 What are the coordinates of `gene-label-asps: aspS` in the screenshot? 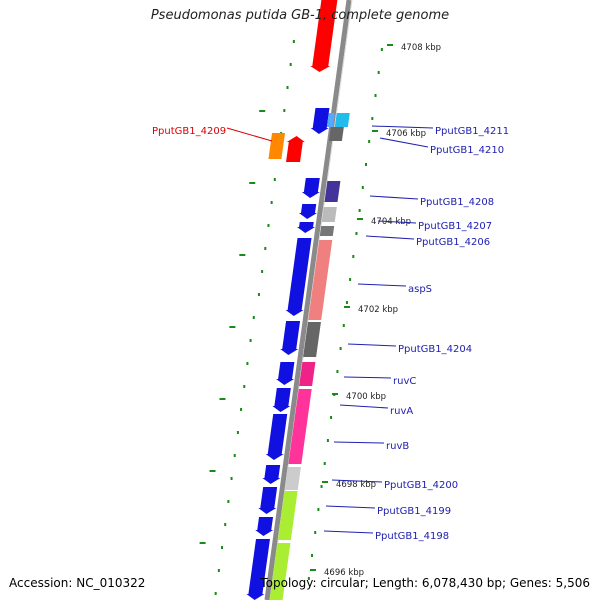 It's located at (420, 289).